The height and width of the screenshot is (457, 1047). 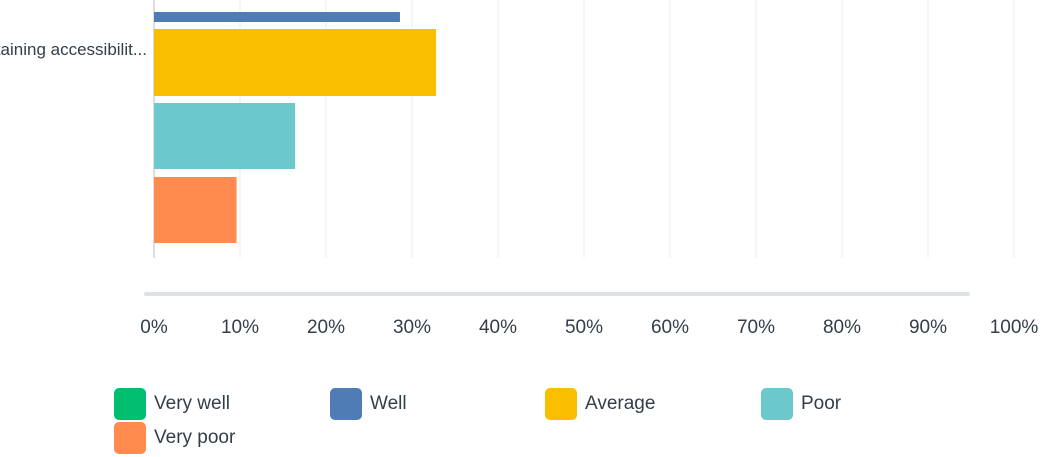 What do you see at coordinates (928, 327) in the screenshot?
I see `x-tick-label: 90%` at bounding box center [928, 327].